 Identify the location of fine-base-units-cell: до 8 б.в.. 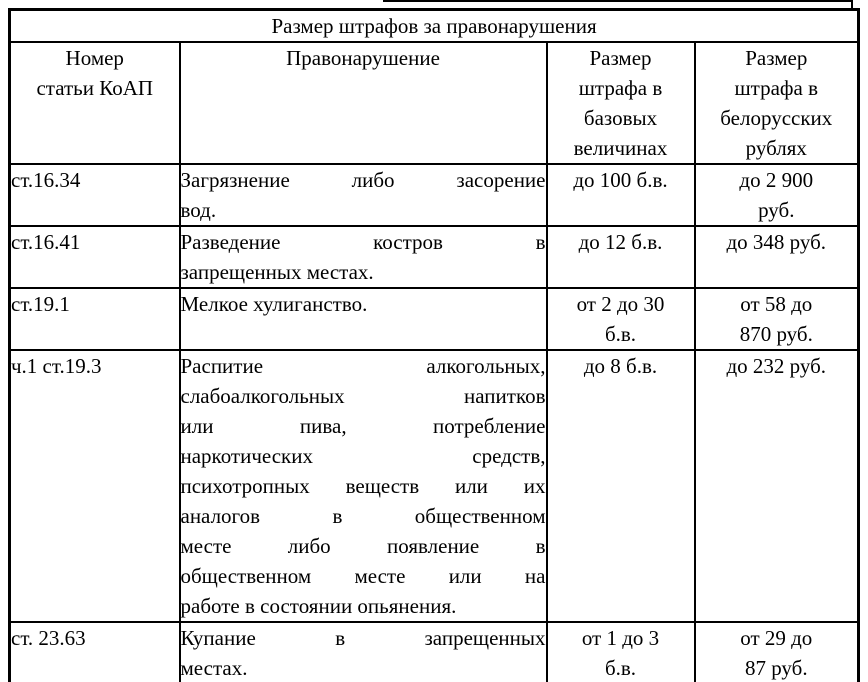
(620, 486).